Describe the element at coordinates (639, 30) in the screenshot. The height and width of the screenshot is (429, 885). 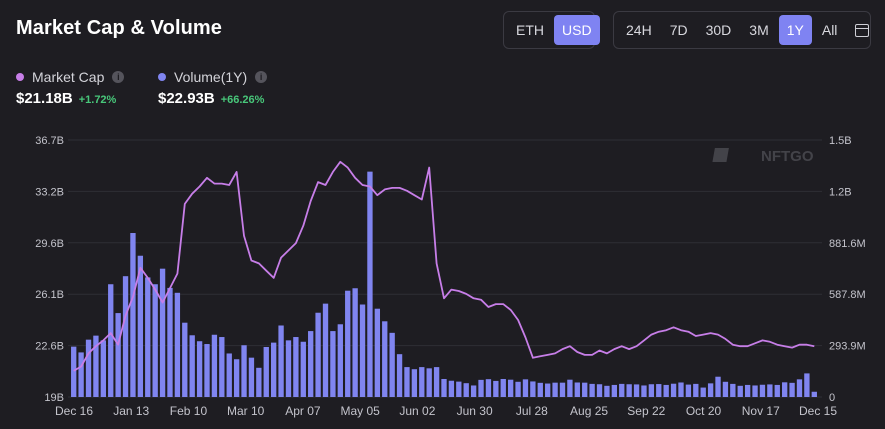
I see `range-24h-button: 24H` at that location.